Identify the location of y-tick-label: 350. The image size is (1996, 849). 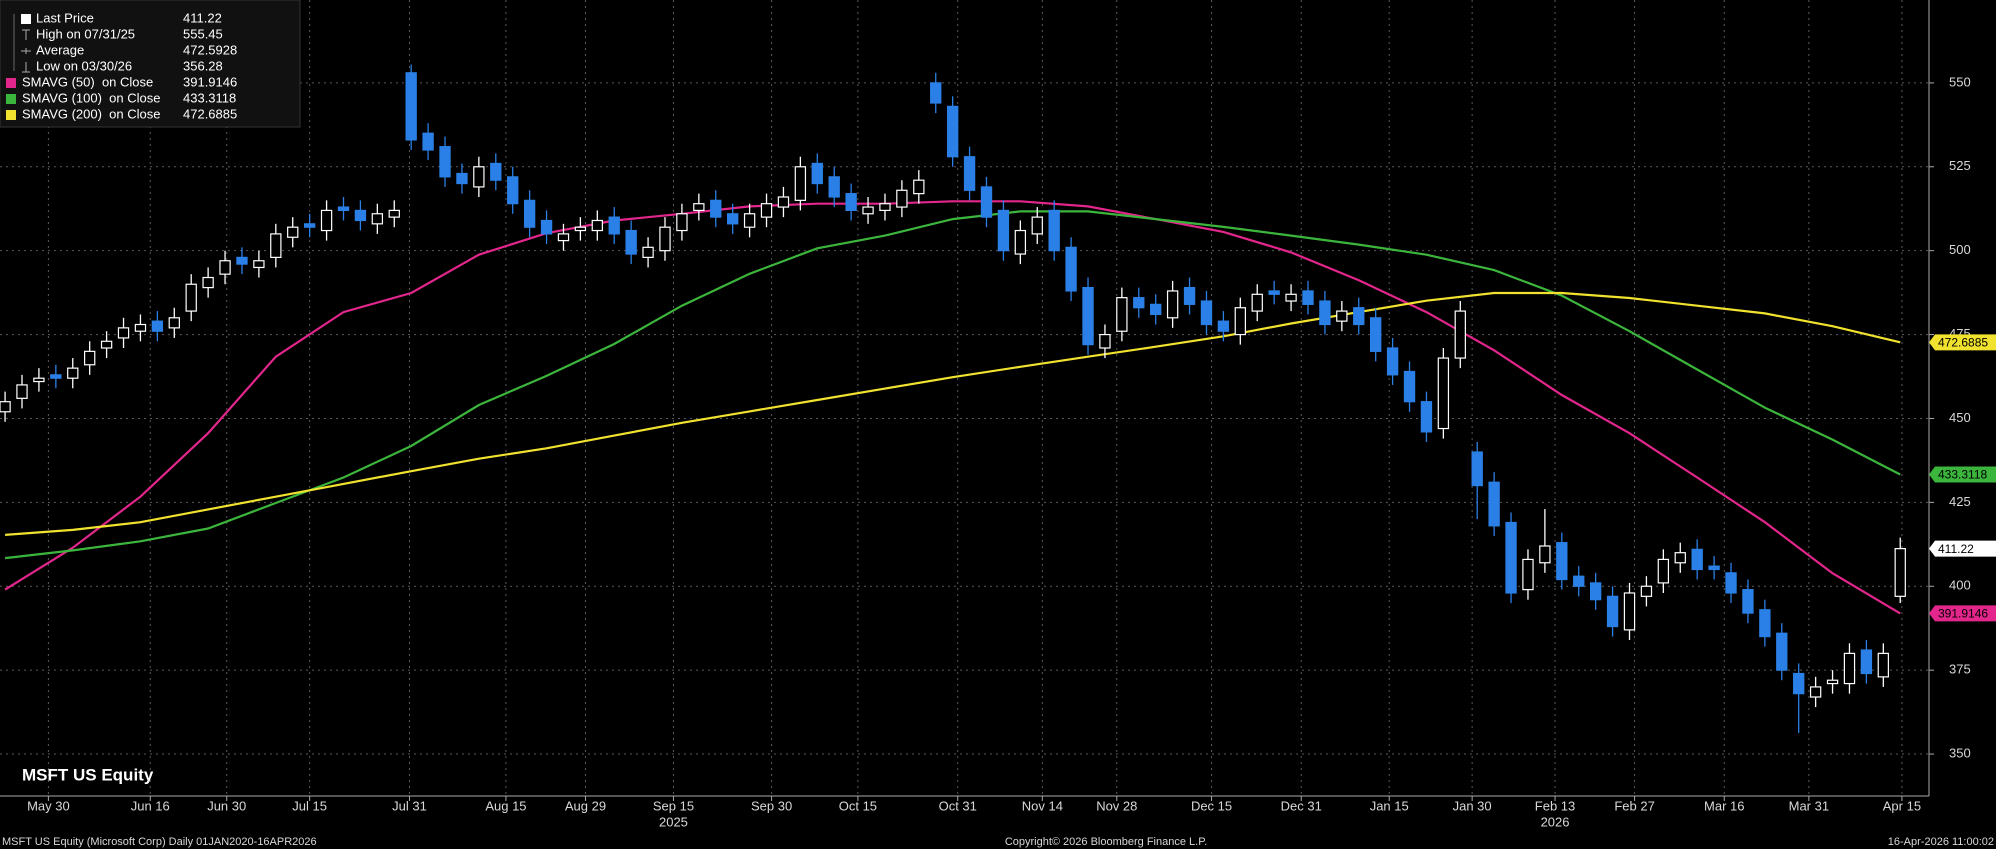
(1960, 752).